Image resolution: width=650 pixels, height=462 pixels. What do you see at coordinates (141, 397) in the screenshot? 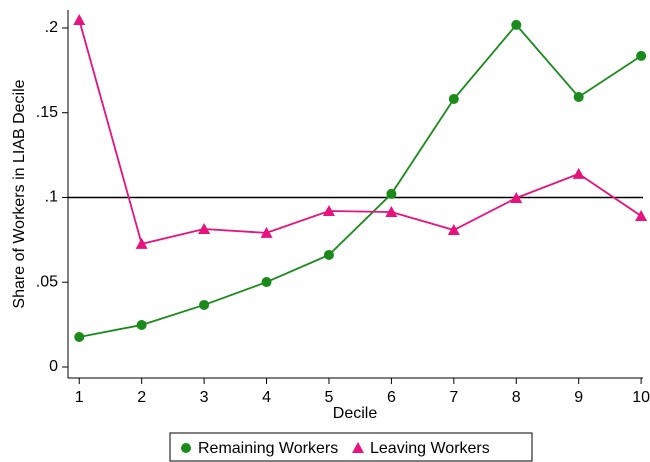
I see `x-tick-label: 2` at bounding box center [141, 397].